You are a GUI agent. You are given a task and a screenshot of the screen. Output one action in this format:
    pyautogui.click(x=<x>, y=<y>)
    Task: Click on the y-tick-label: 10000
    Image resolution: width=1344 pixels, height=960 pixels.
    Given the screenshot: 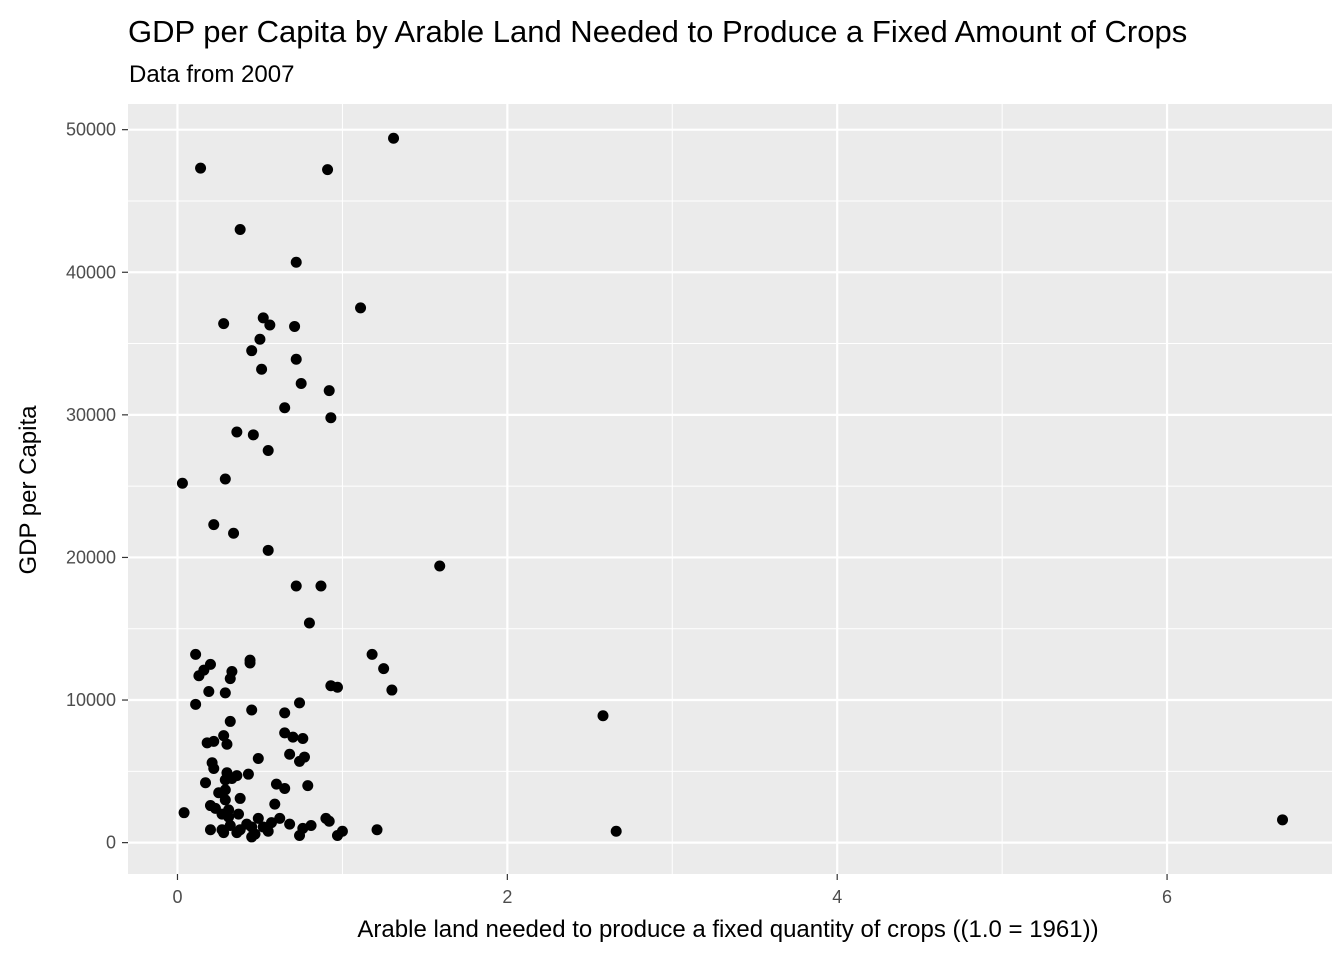 What is the action you would take?
    pyautogui.click(x=91, y=700)
    